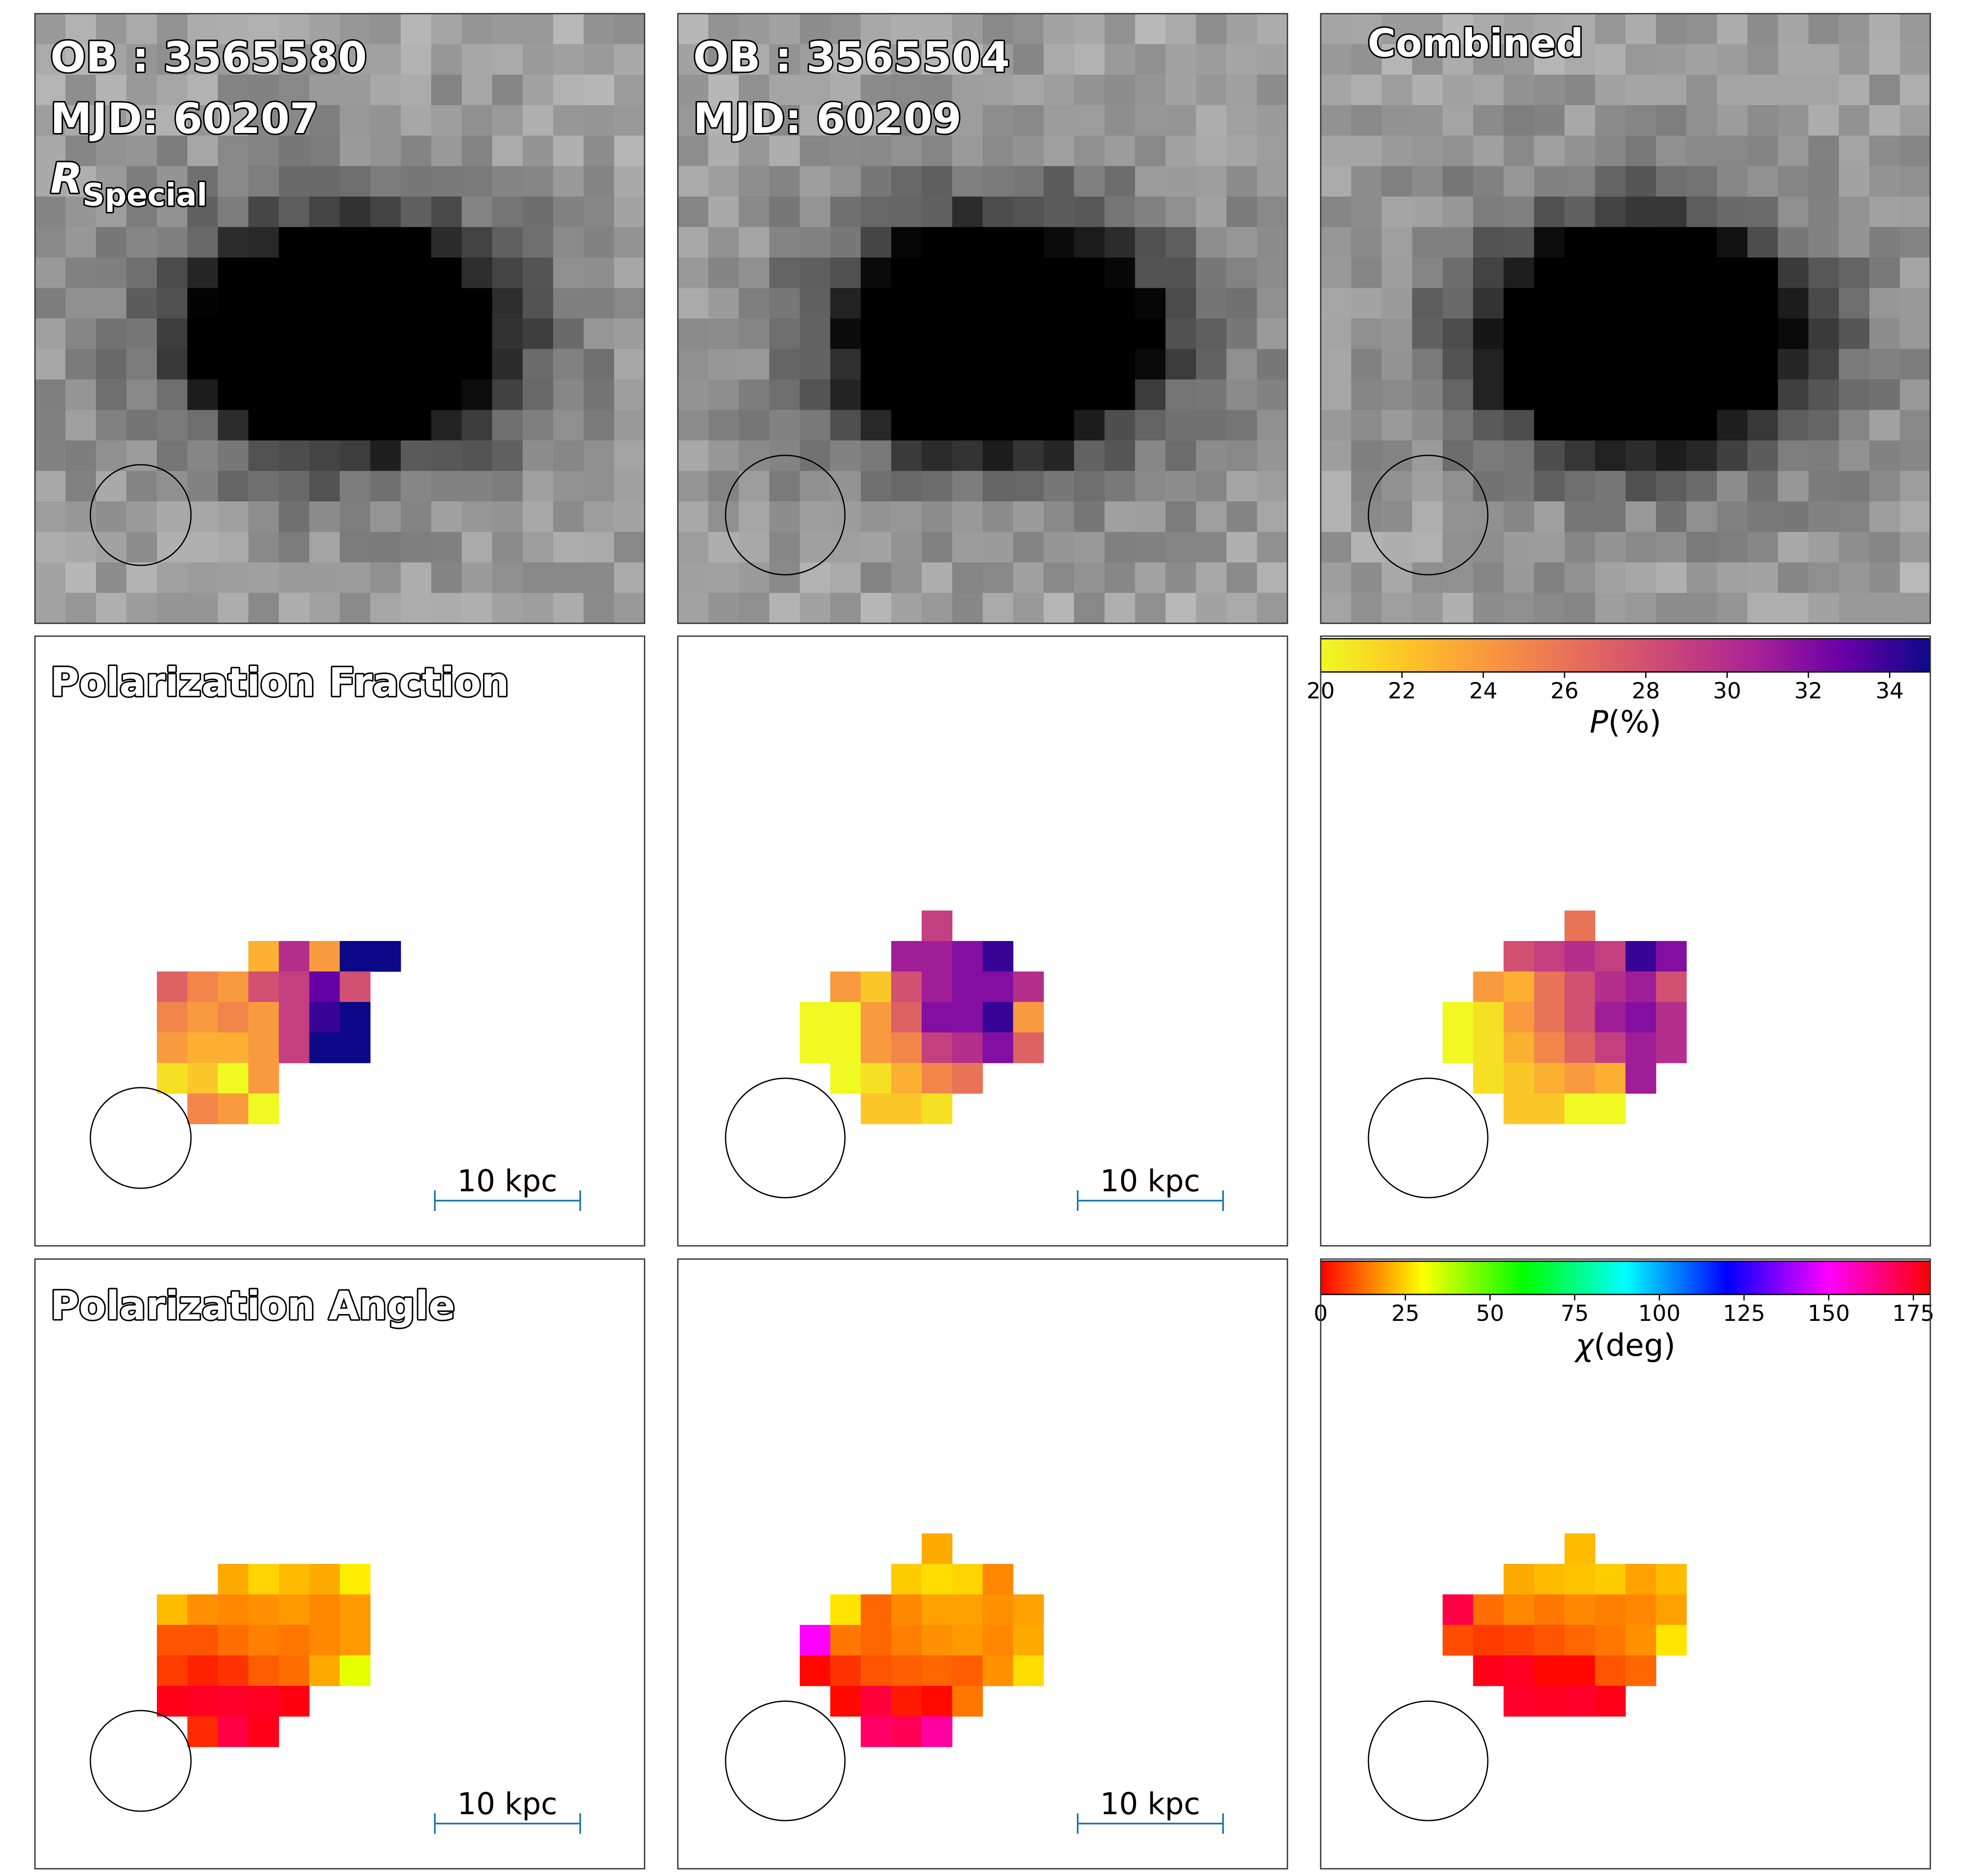 This screenshot has width=1961, height=1876. Describe the element at coordinates (1584, 1345) in the screenshot. I see `colorbar-label-symbol: χ` at that location.